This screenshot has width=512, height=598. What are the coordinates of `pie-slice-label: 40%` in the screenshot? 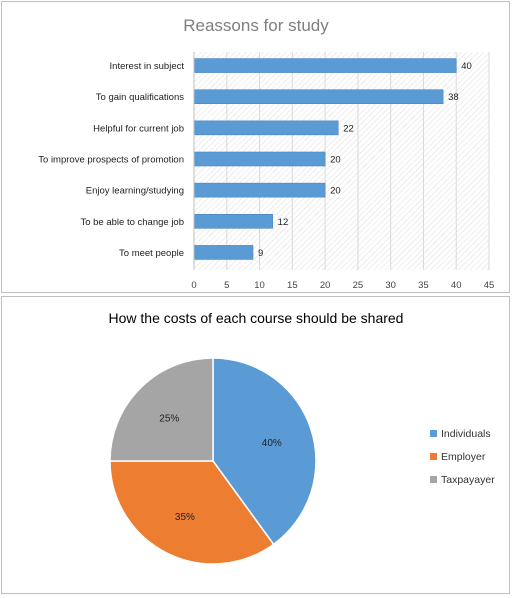 It's located at (272, 443).